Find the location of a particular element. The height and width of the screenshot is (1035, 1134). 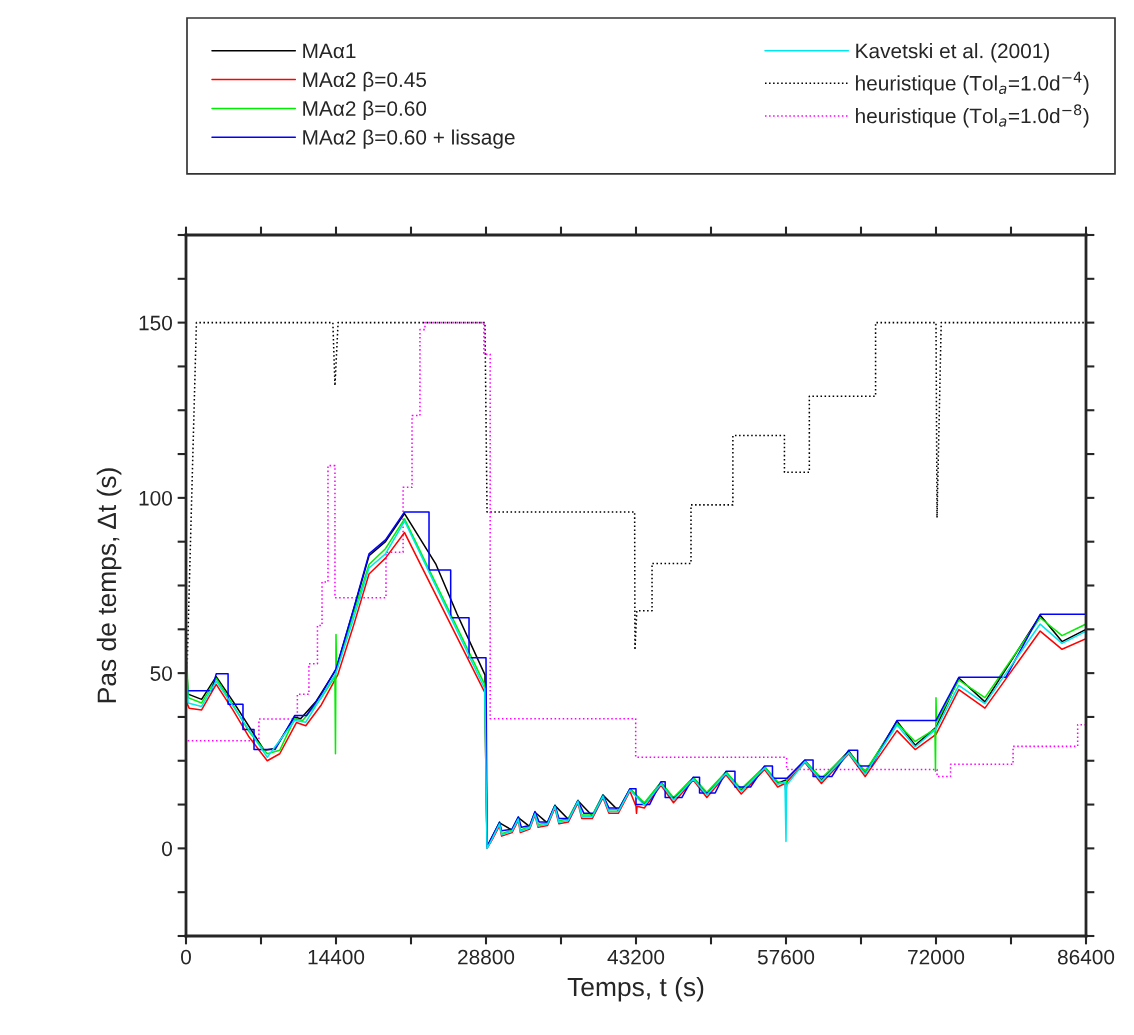

x-tick-label: 72000 is located at coordinates (936, 957).